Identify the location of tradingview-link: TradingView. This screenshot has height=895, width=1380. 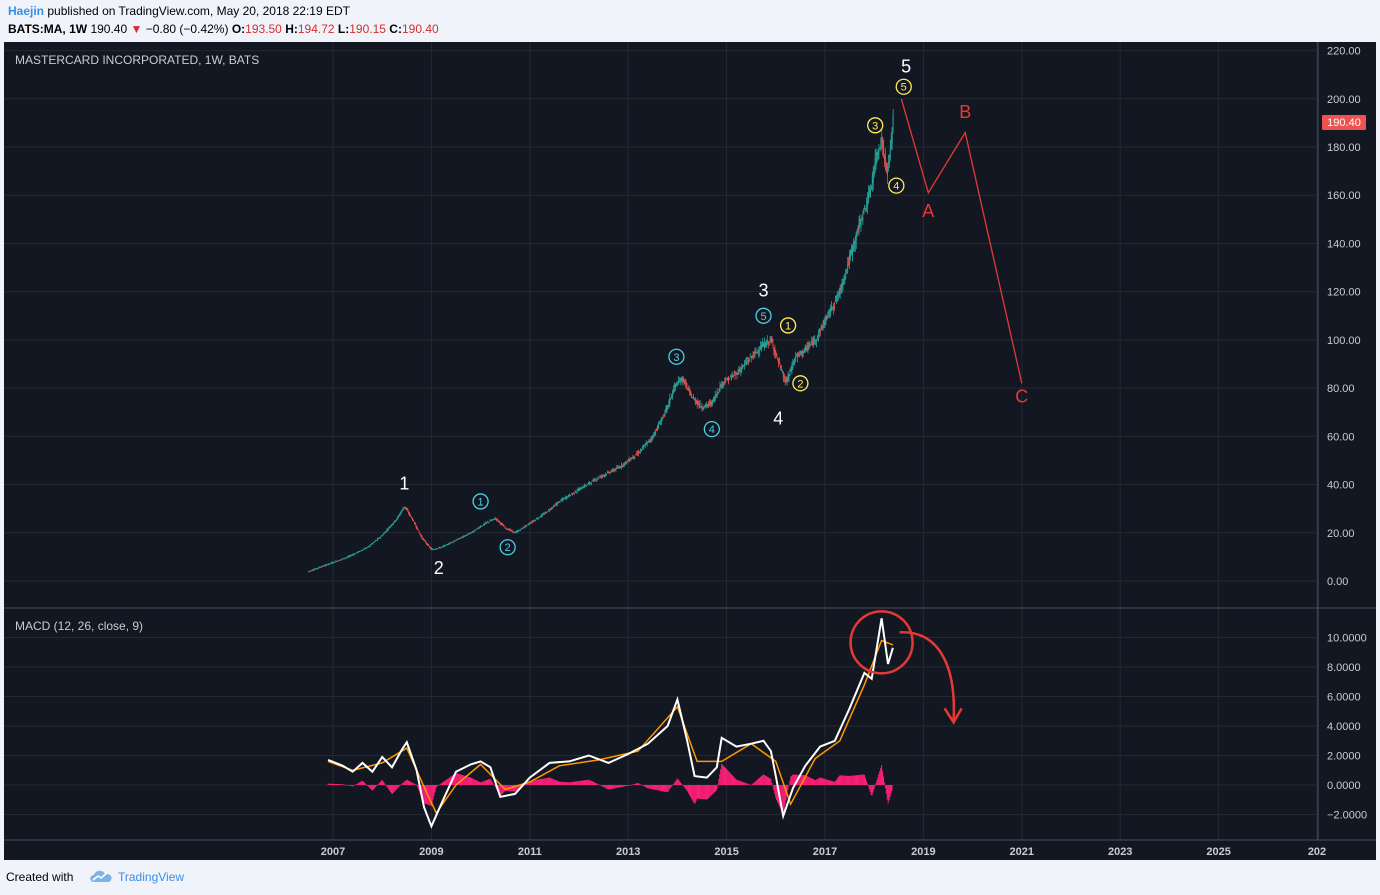
(151, 877).